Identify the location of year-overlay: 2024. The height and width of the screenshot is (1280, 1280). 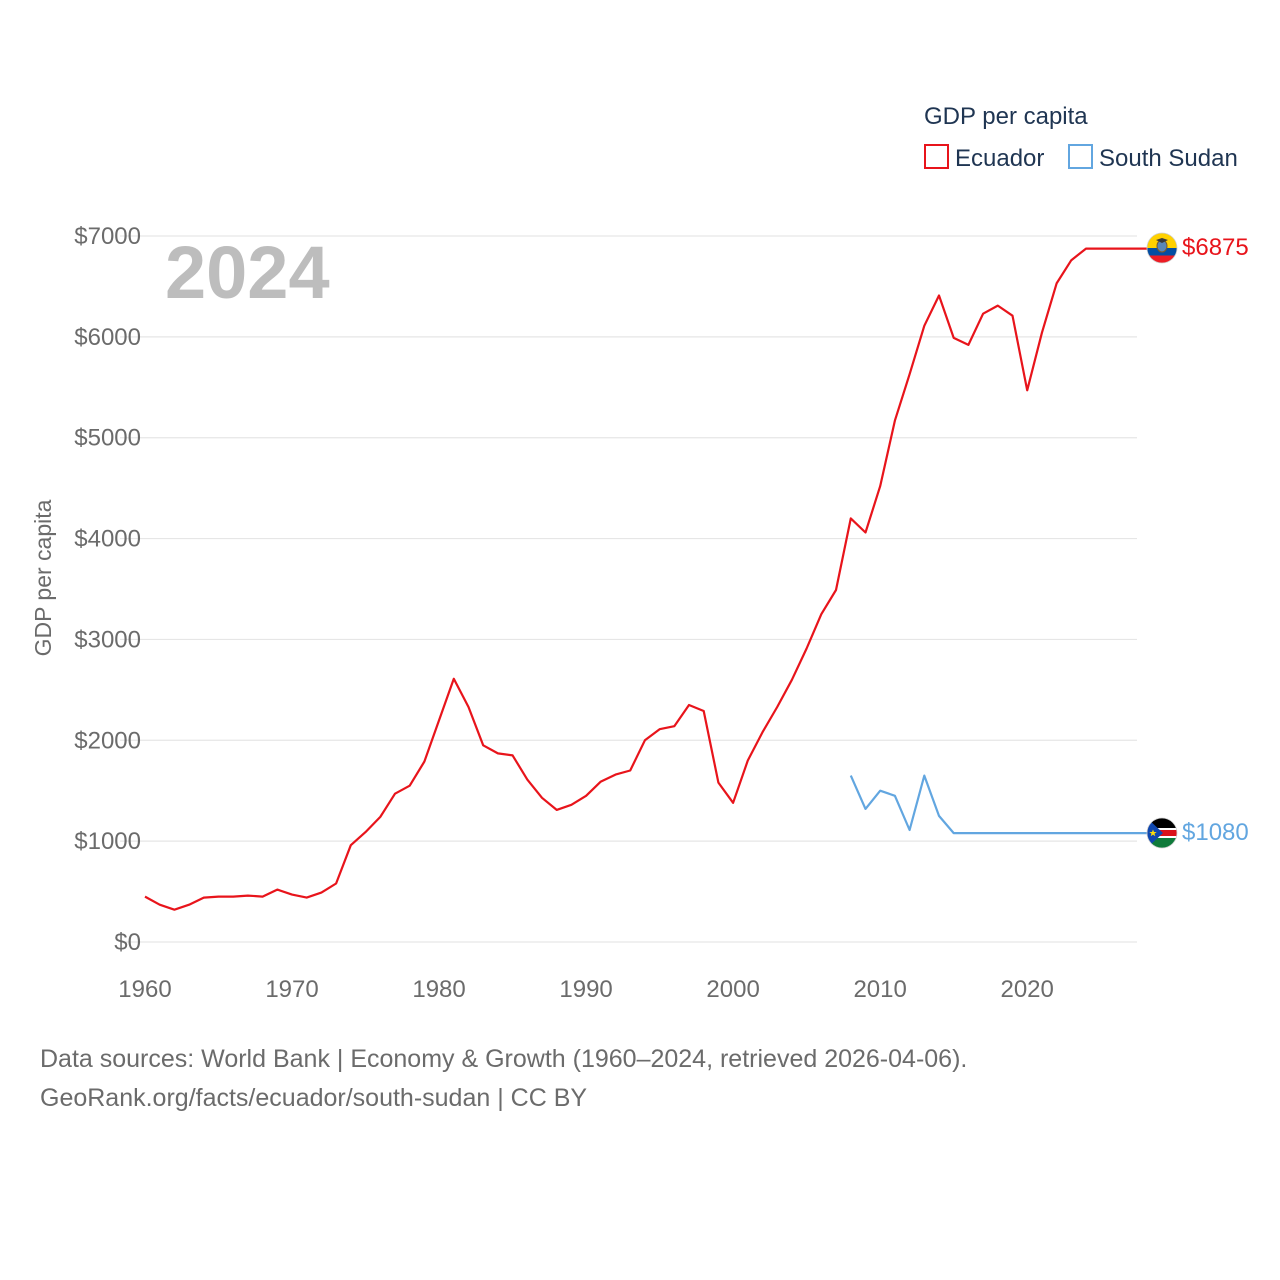
(247, 272).